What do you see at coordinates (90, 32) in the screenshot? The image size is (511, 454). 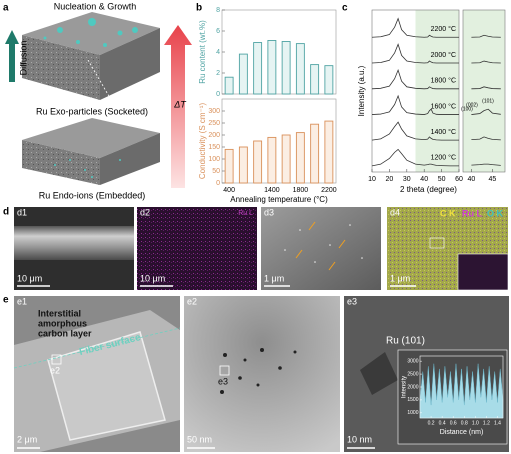 I see `exo-particles` at bounding box center [90, 32].